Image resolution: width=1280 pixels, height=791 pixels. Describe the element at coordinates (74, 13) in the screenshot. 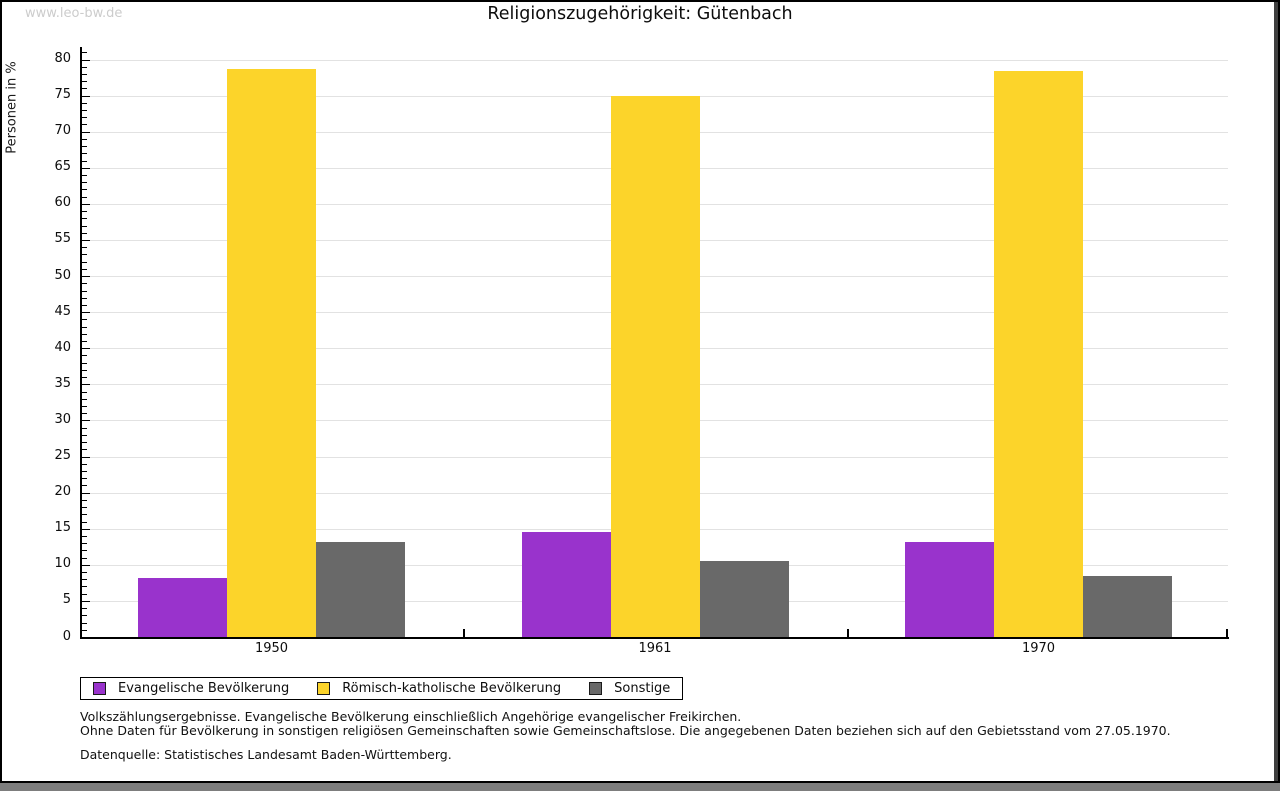

I see `watermark: www.leo-bw.de` at that location.